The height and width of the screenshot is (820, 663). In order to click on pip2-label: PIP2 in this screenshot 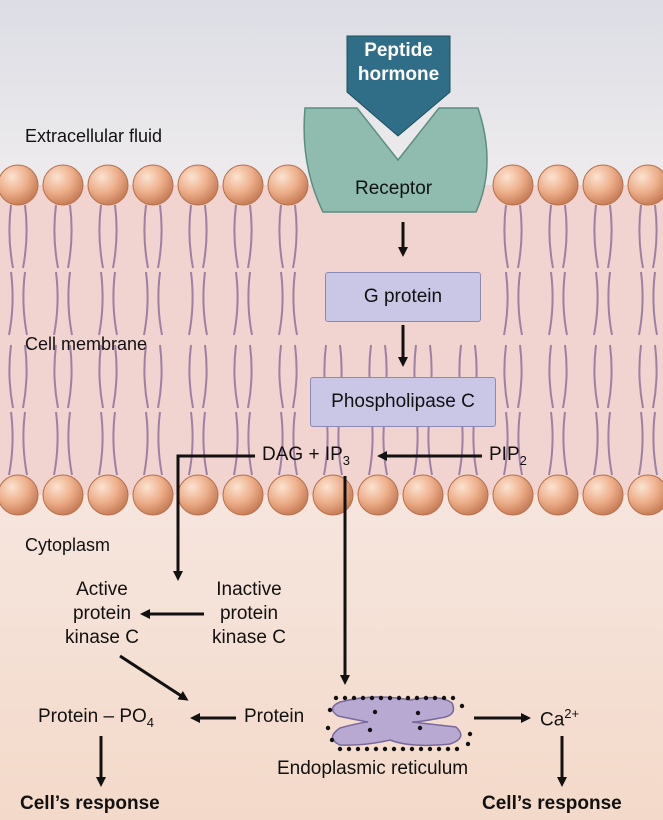, I will do `click(508, 456)`.